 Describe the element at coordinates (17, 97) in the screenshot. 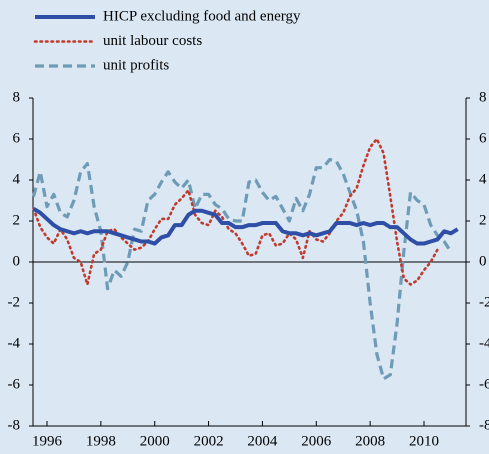

I see `y-tick-label: 8` at that location.